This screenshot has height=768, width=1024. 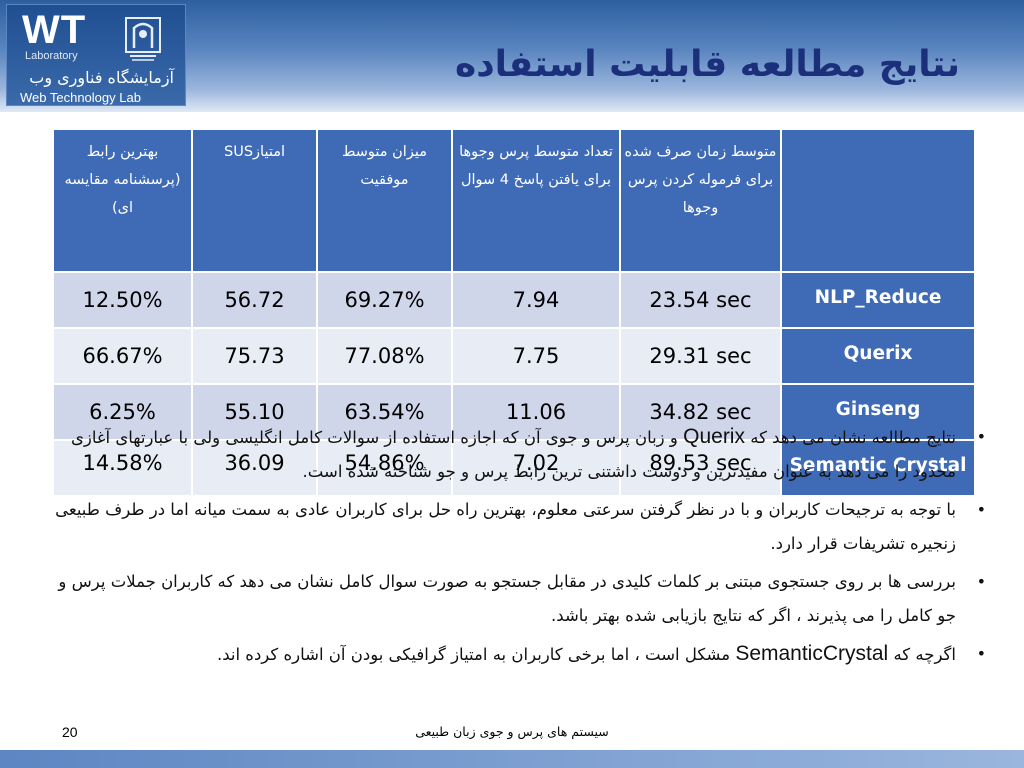 What do you see at coordinates (122, 412) in the screenshot?
I see `cell-best: 6.25%` at bounding box center [122, 412].